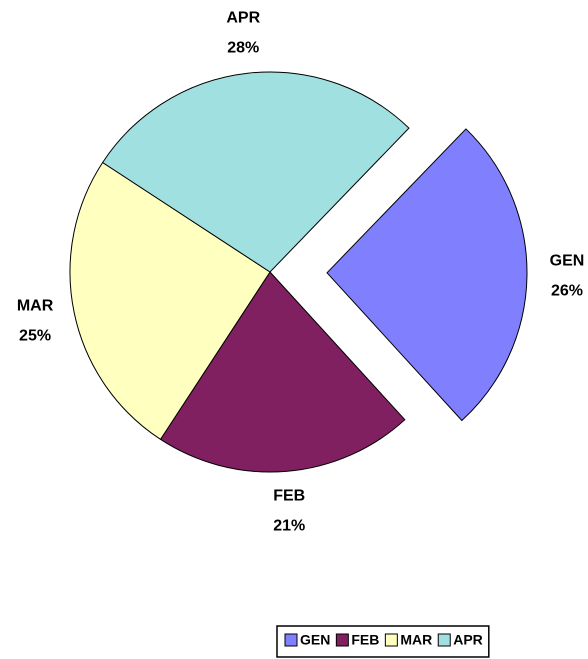  Describe the element at coordinates (35, 335) in the screenshot. I see `slice-value: 25%` at that location.